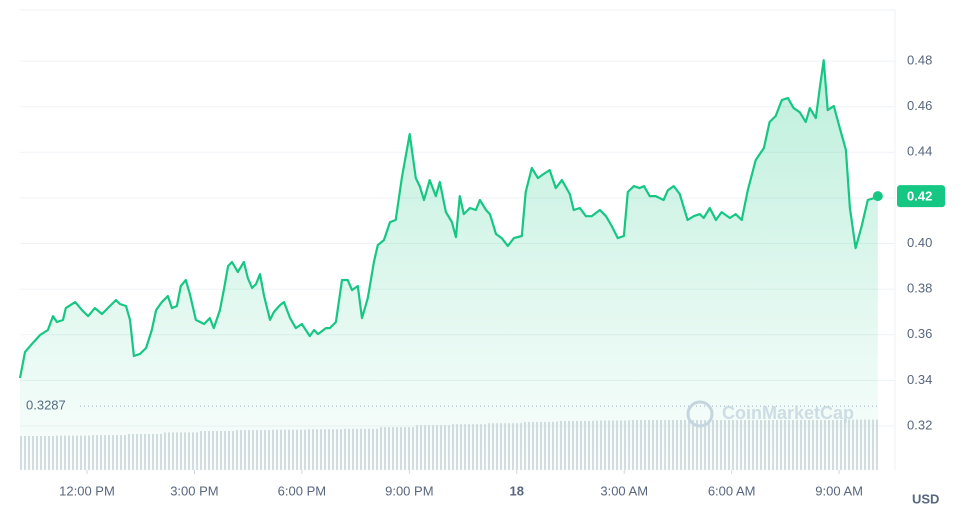 The image size is (966, 528). What do you see at coordinates (919, 242) in the screenshot?
I see `y-tick-label: 0.40` at bounding box center [919, 242].